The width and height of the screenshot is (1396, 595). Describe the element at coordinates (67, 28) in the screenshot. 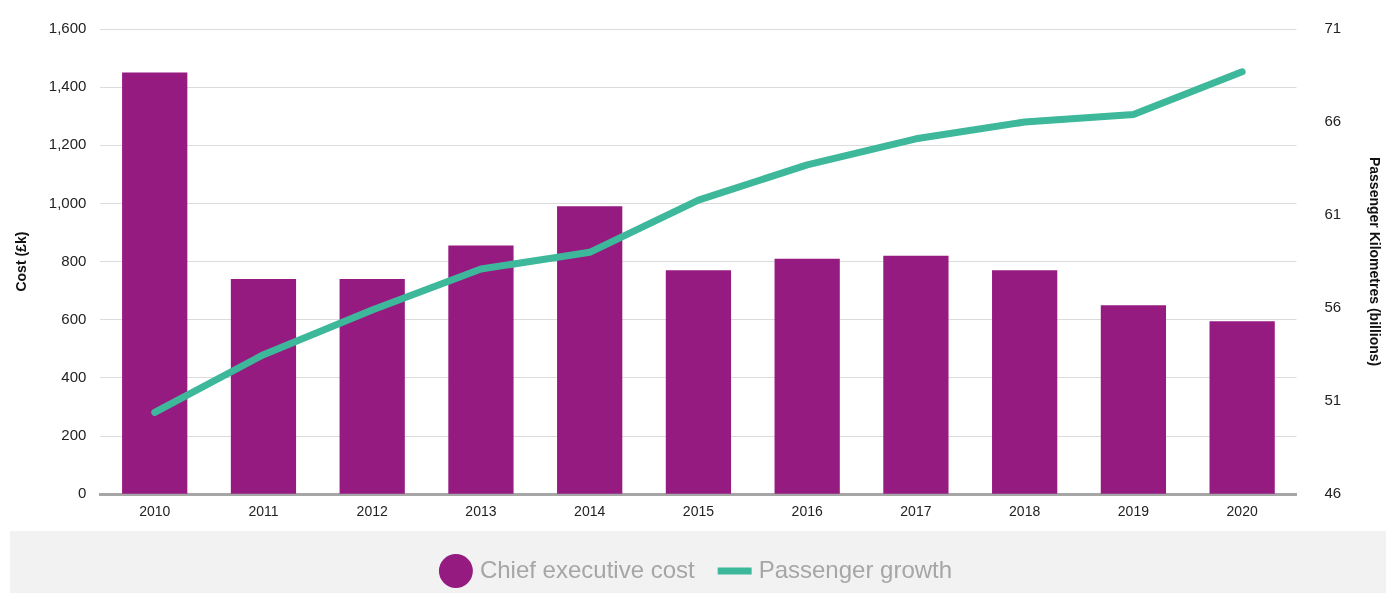

I see `y-tick-label: 1,600` at that location.